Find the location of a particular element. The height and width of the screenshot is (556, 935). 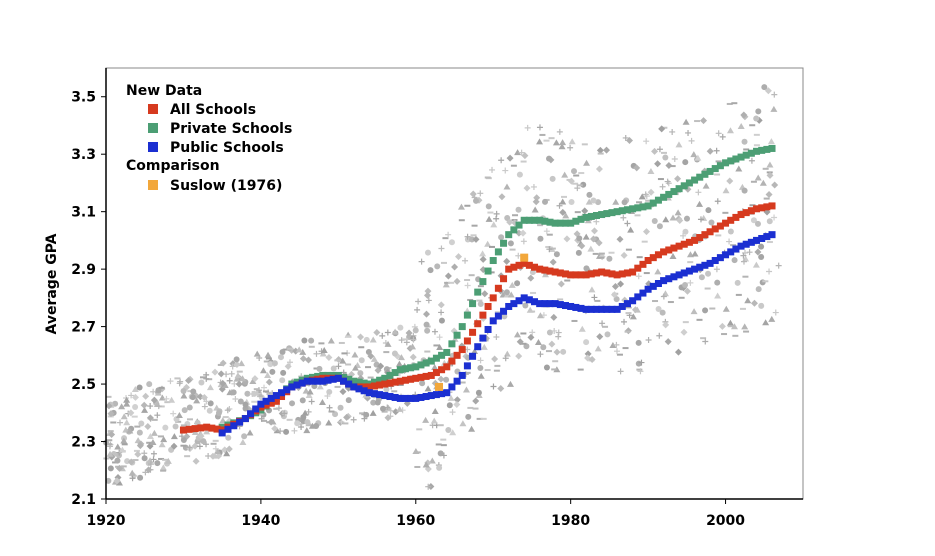

legend-label-public-schools: Public Schools is located at coordinates (227, 148).